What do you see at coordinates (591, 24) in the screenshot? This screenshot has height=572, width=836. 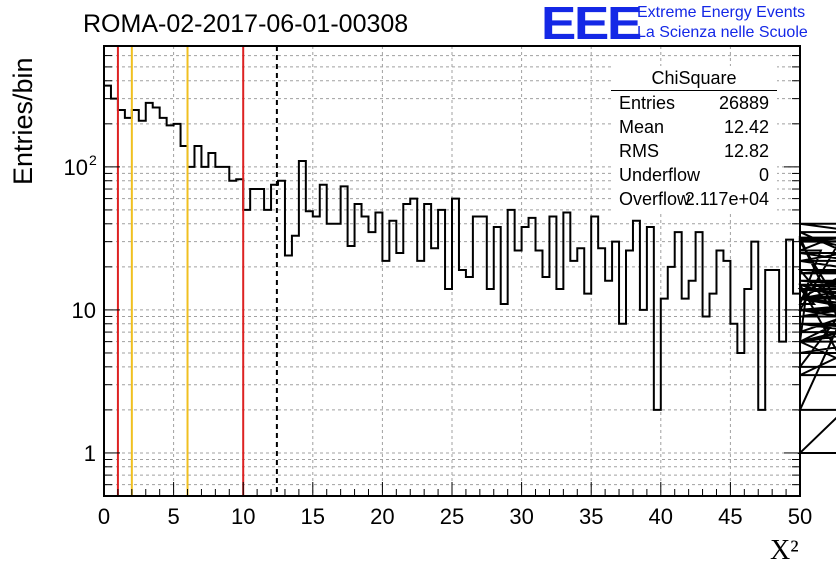 I see `logo-mark: EEE` at bounding box center [591, 24].